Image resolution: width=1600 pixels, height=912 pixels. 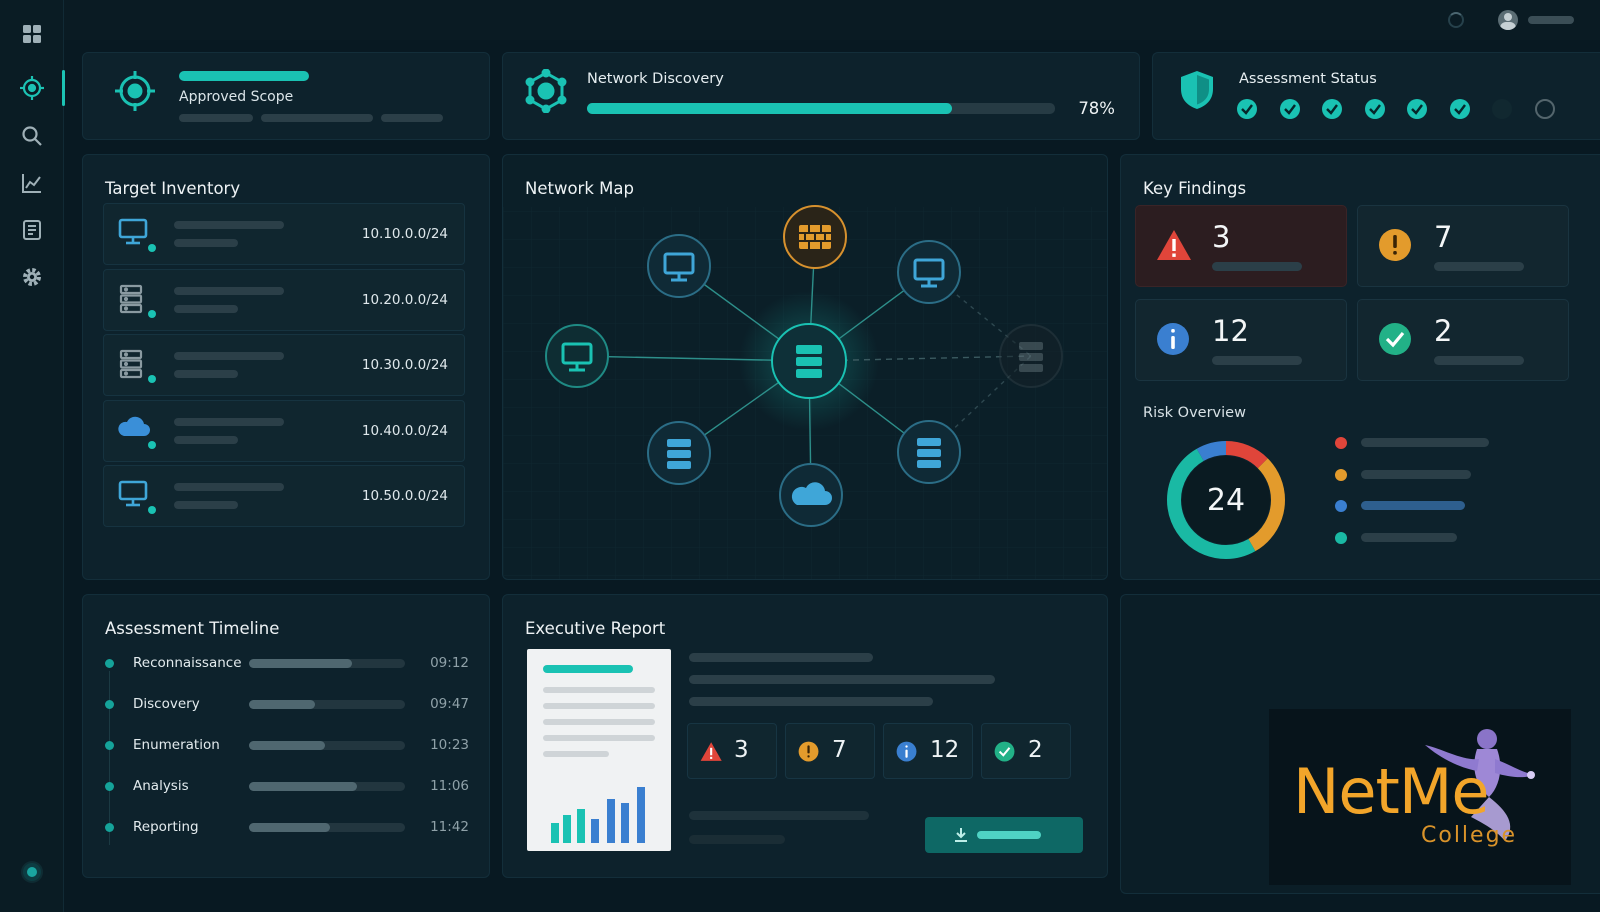 I want to click on risk-total: 24, so click(x=1226, y=500).